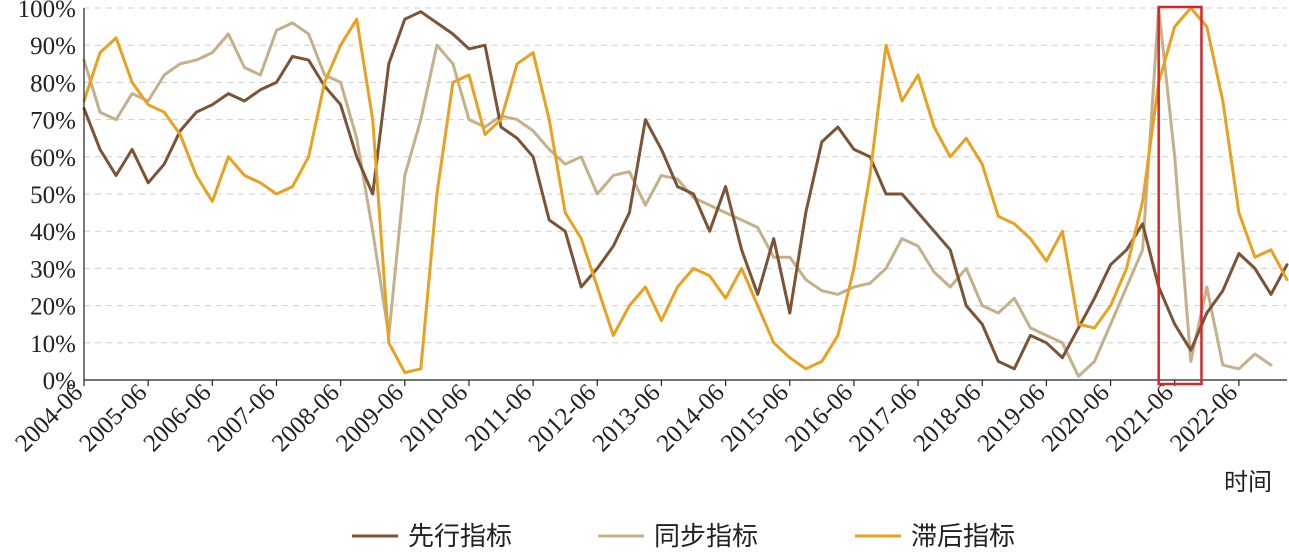 This screenshot has width=1289, height=553. What do you see at coordinates (947, 418) in the screenshot?
I see `x-tick-label: 2018-06` at bounding box center [947, 418].